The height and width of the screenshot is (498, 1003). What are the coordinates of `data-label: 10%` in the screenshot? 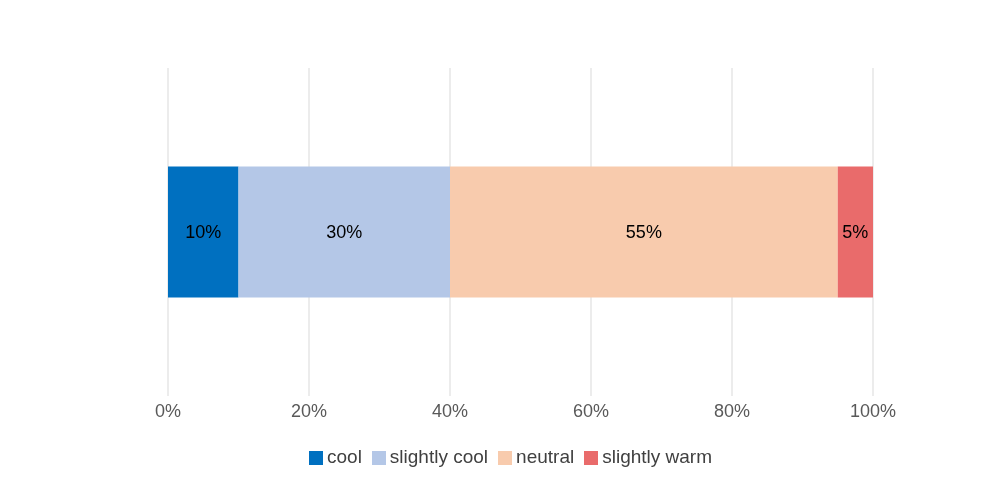 It's located at (203, 232).